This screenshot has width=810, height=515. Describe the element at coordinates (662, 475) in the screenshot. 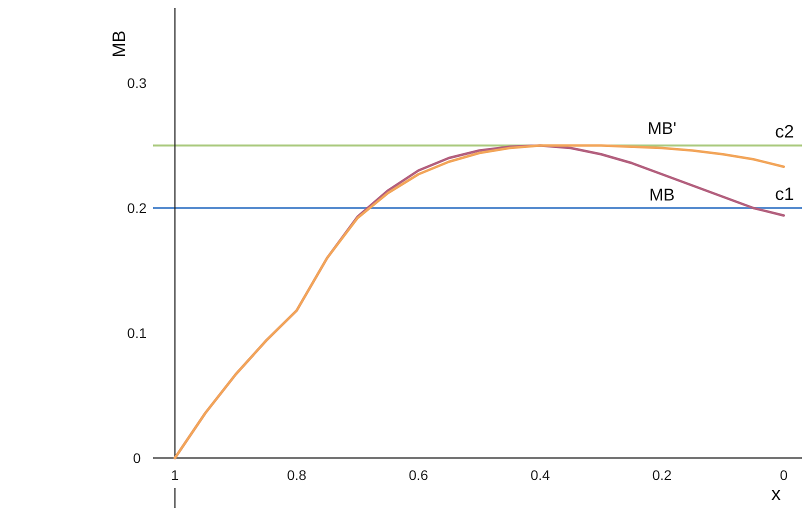

I see `x-tick-label: 0.2` at that location.